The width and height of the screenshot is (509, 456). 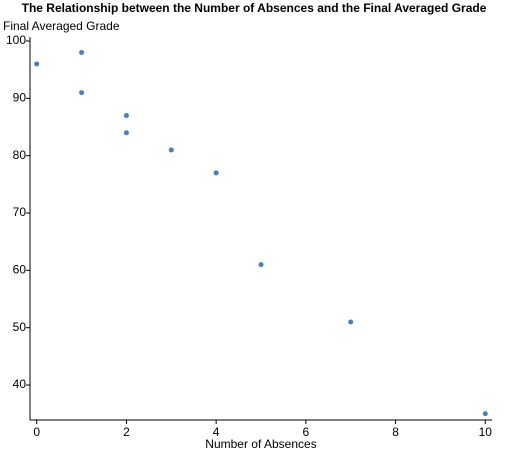 What do you see at coordinates (260, 444) in the screenshot?
I see `x-axis-label: Number of Absences` at bounding box center [260, 444].